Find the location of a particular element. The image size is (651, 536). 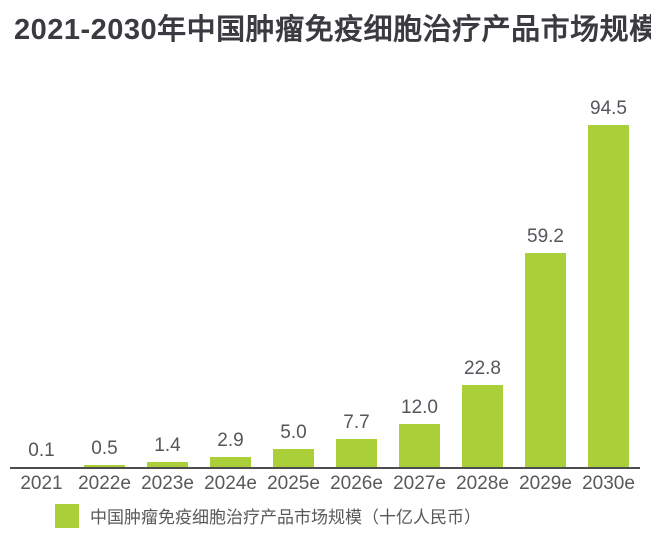

chart-title: 2021-2030年中国肿瘤免疫细胞治疗产品市场规模 is located at coordinates (332, 30).